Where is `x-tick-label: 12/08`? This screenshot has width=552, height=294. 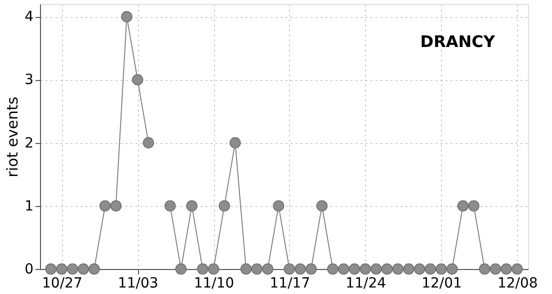
x-tick-label: 12/08 is located at coordinates (517, 284).